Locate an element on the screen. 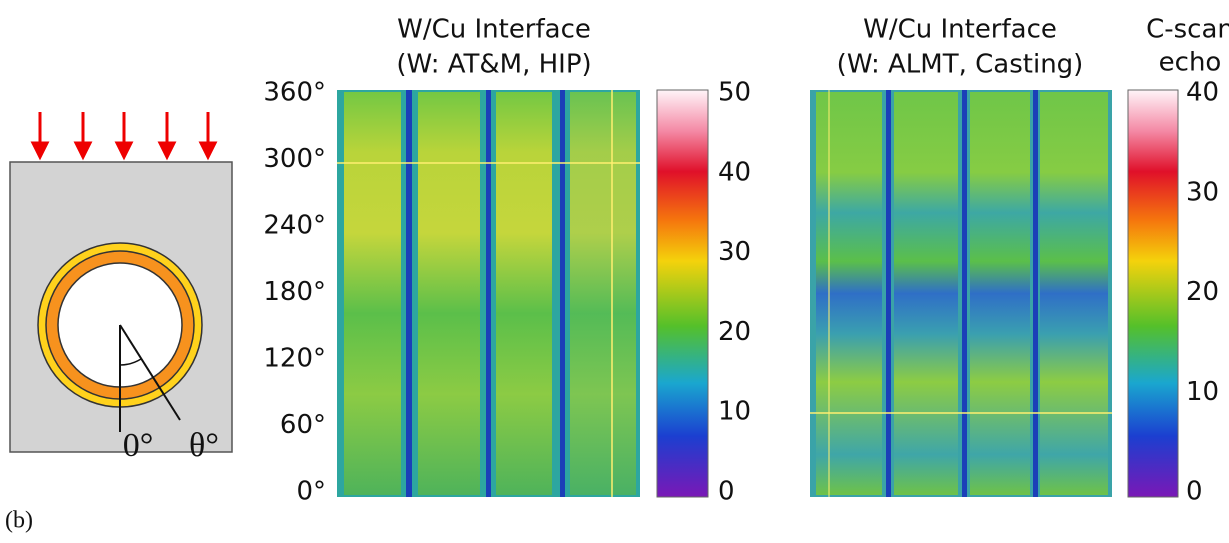 This screenshot has height=543, width=1229. panel-title: (W: ALMT, Casting) is located at coordinates (960, 65).